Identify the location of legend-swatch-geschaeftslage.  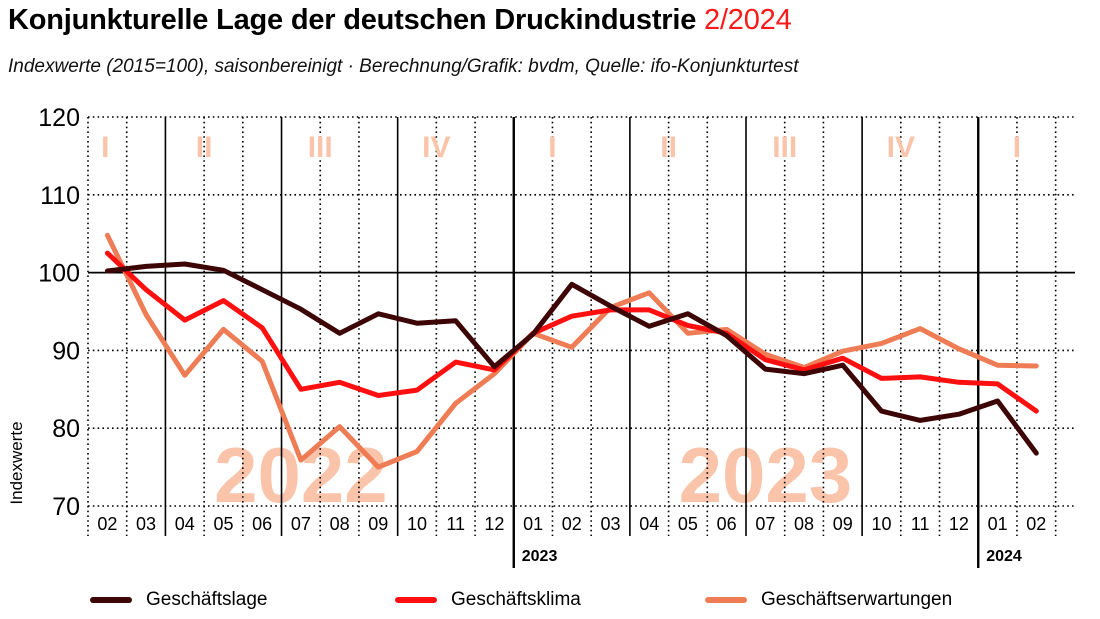
(111, 600).